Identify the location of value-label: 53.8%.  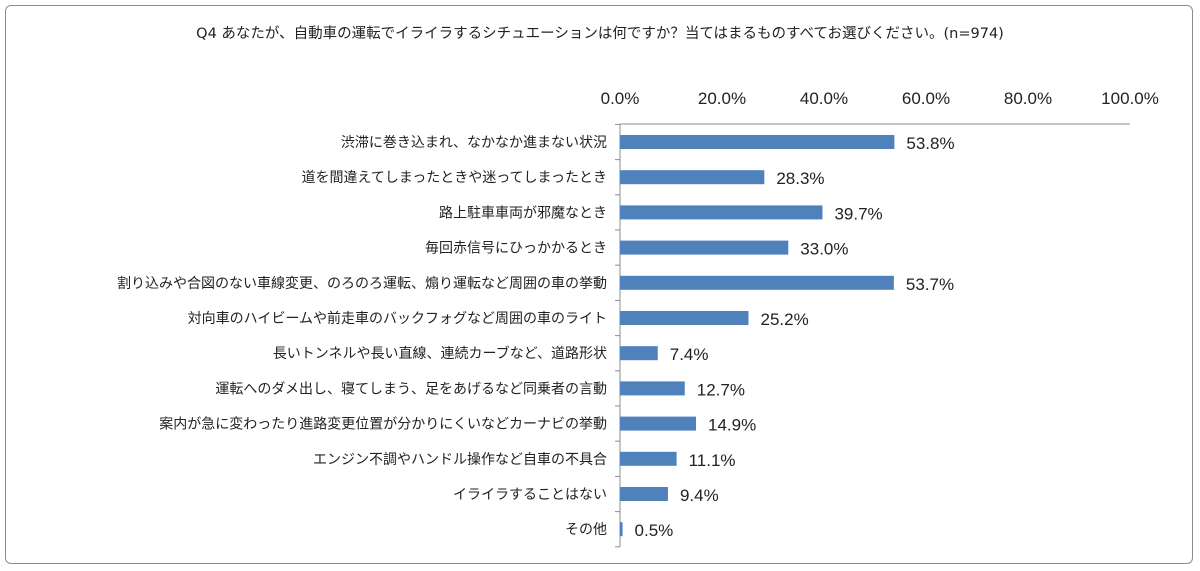
(930, 143).